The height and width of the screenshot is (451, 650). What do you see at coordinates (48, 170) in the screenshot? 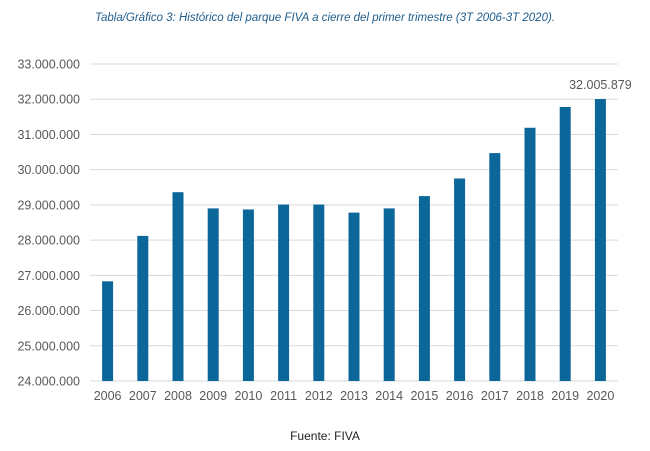
I see `y-tick-label: 30.000.000` at bounding box center [48, 170].